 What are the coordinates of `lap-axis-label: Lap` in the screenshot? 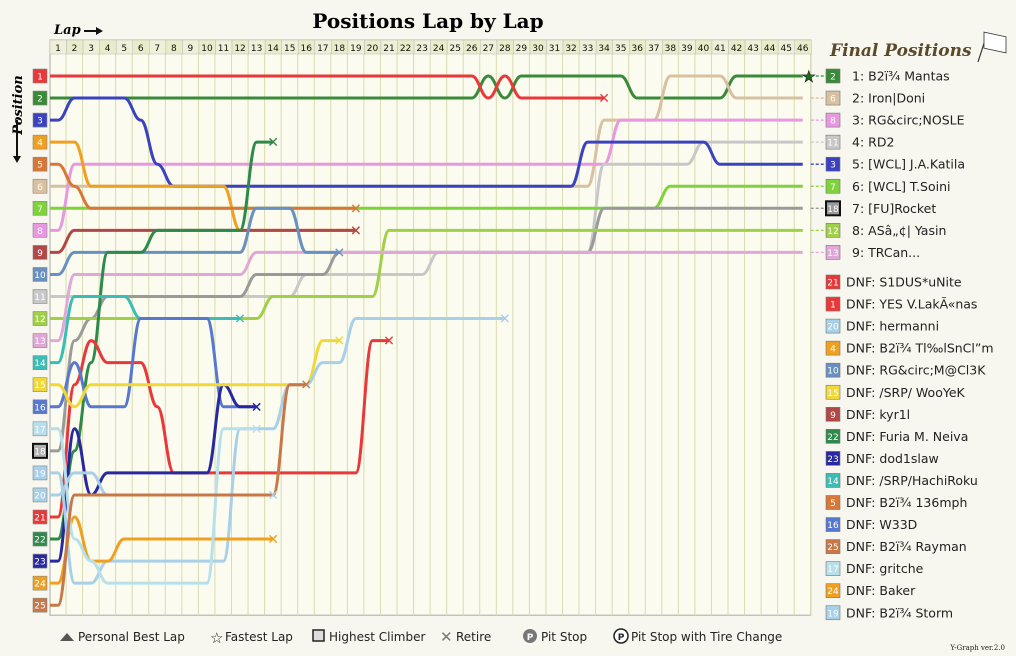 It's located at (67, 30).